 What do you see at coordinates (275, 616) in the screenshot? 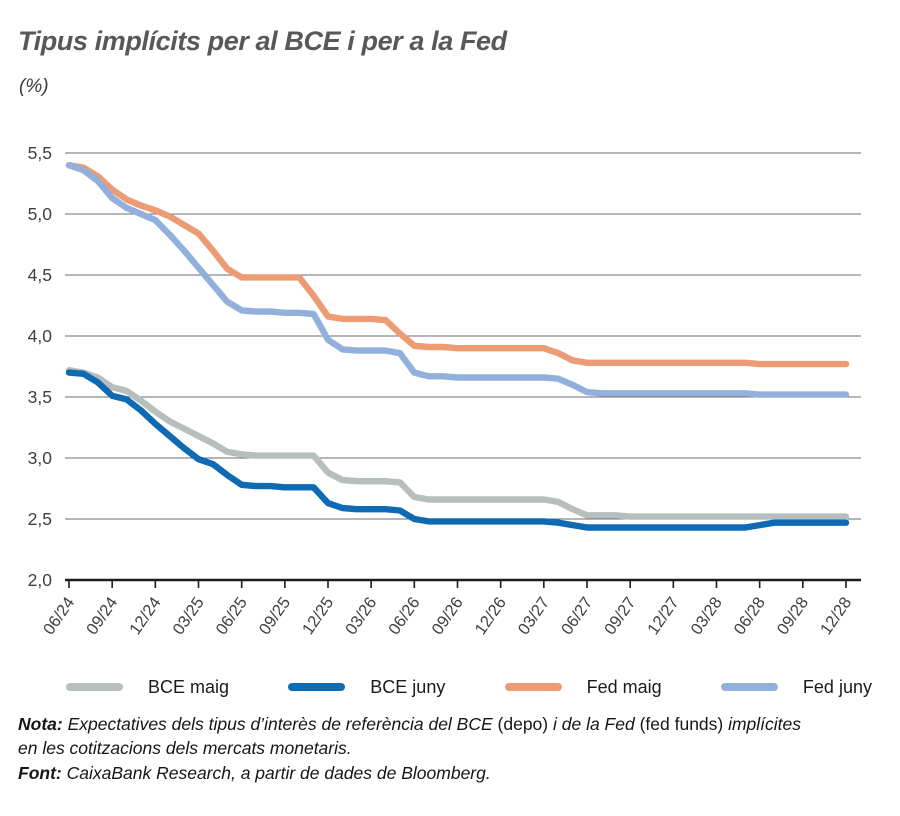
I see `x-tick-label: 09/25` at bounding box center [275, 616].